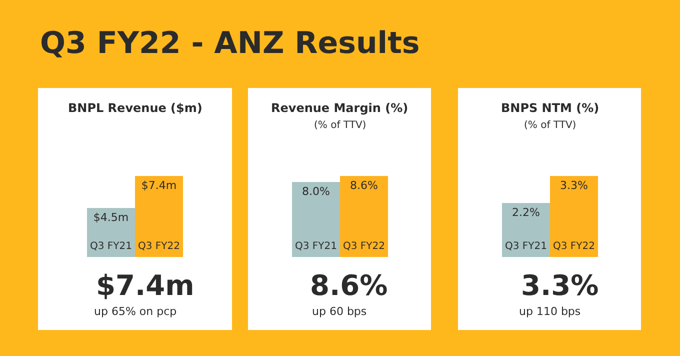 Image resolution: width=680 pixels, height=356 pixels. What do you see at coordinates (135, 311) in the screenshot?
I see `text: up 65% on pcp` at bounding box center [135, 311].